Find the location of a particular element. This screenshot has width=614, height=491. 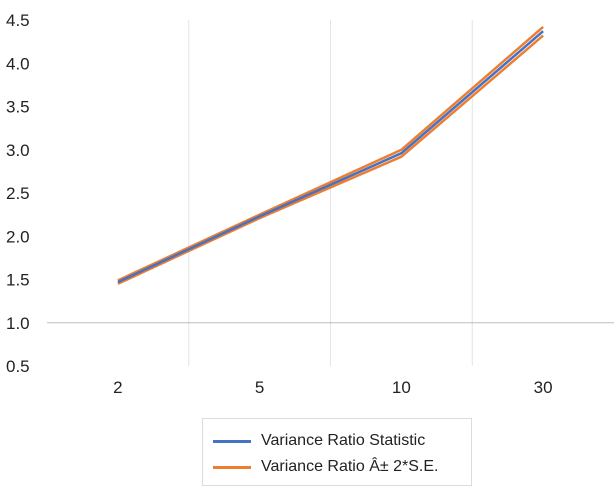

y-tick-label: 1.5 is located at coordinates (18, 280).